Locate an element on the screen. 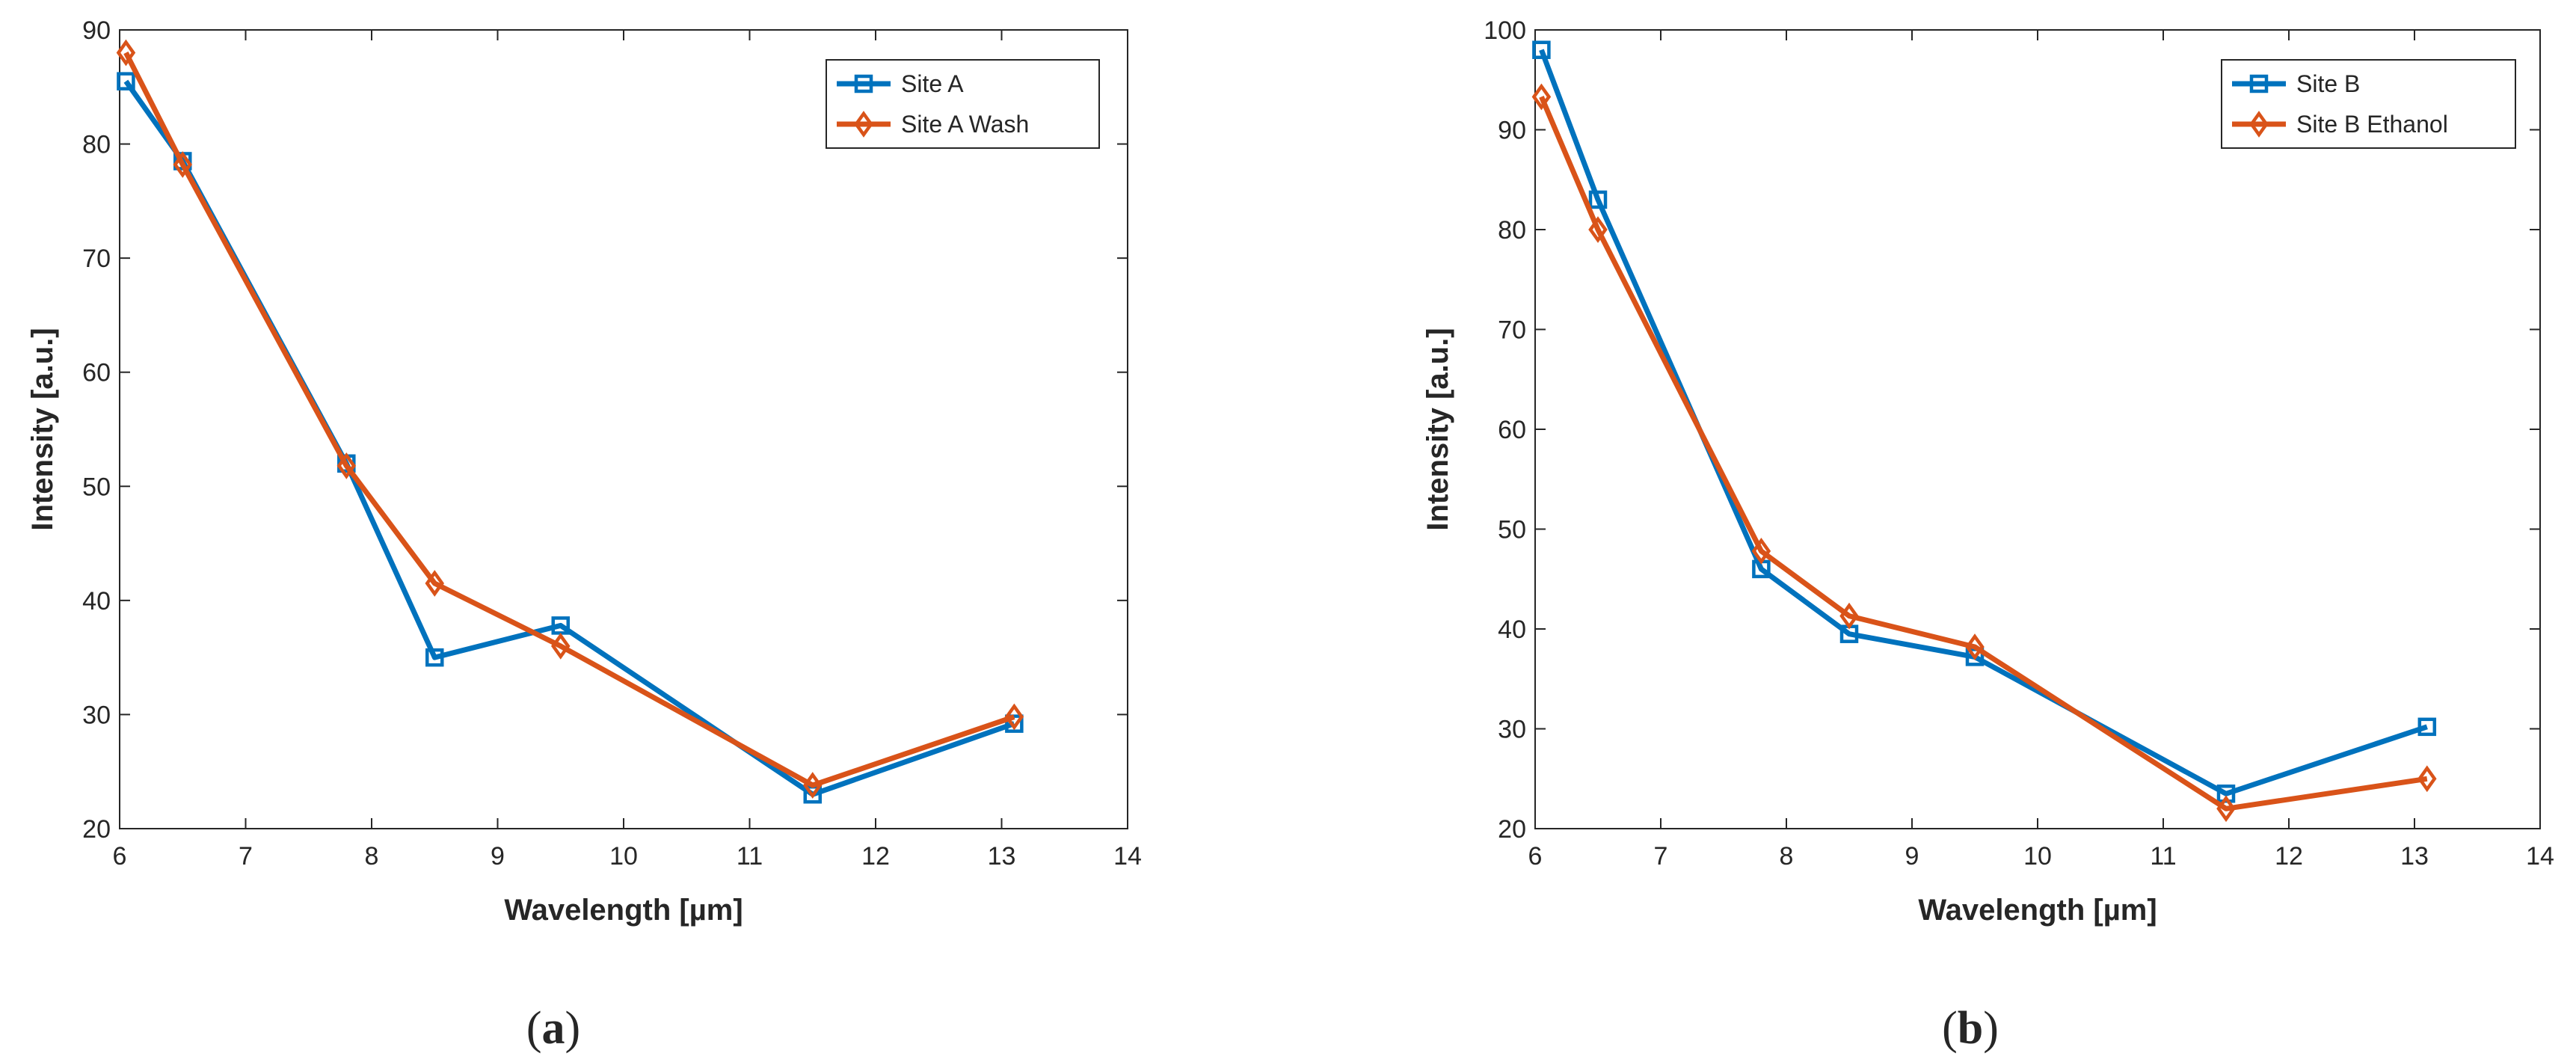 This screenshot has width=2576, height=1056. y-tick-label: 100 is located at coordinates (1505, 30).